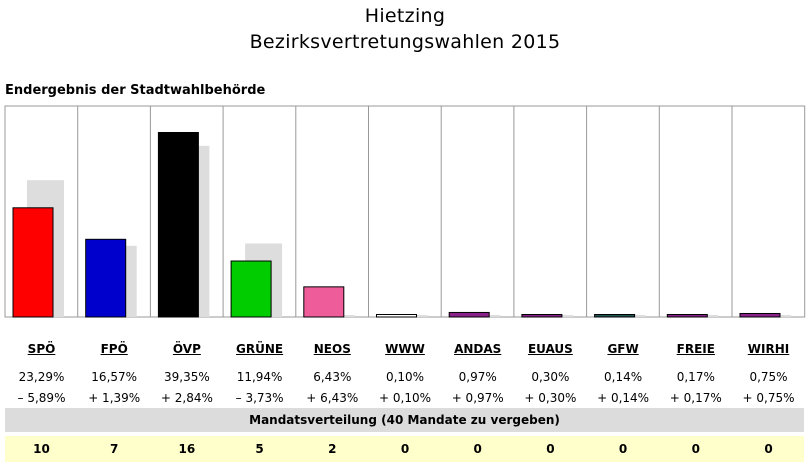 Image resolution: width=810 pixels, height=472 pixels. Describe the element at coordinates (41, 349) in the screenshot. I see `party-name: SPÖ` at that location.